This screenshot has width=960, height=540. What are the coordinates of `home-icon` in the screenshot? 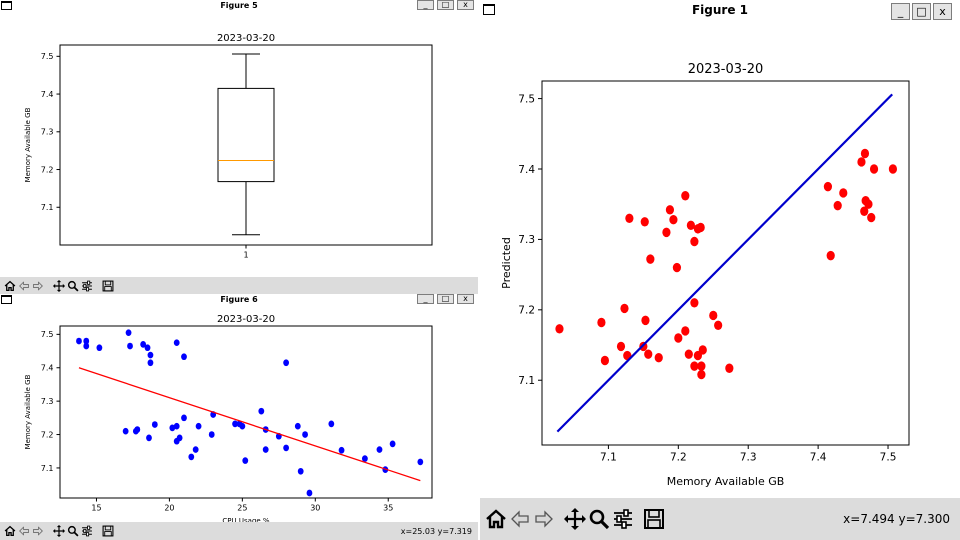 It's located at (10, 531).